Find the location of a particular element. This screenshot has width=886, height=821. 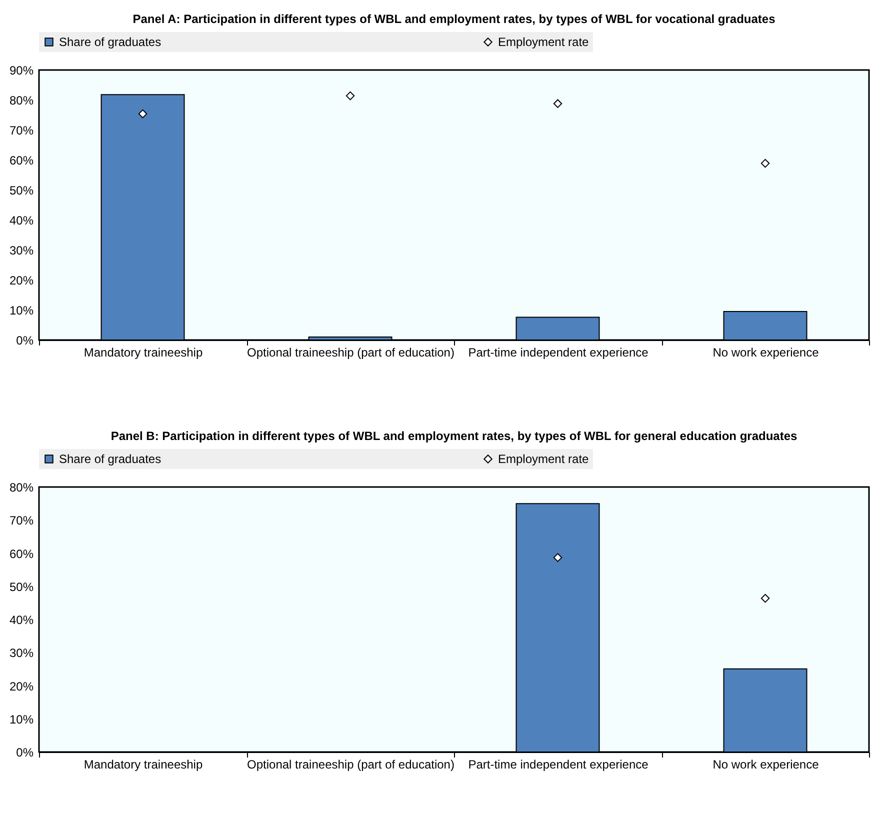

chart-title: Panel A: Participation in different types of WBL and employment rates, by types of WBL for vocational graduates is located at coordinates (454, 19).